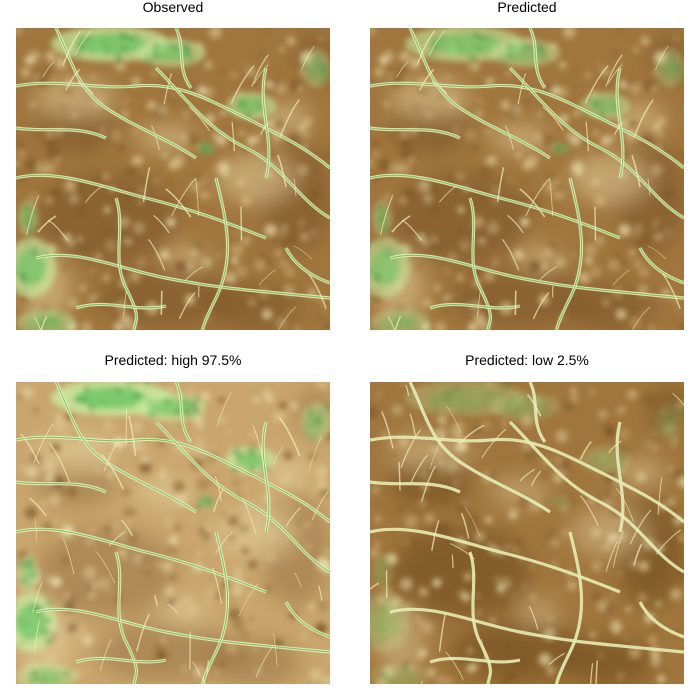 The height and width of the screenshot is (700, 700). I want to click on panel-title-predicted-high: Predicted: high 97.5%, so click(173, 360).